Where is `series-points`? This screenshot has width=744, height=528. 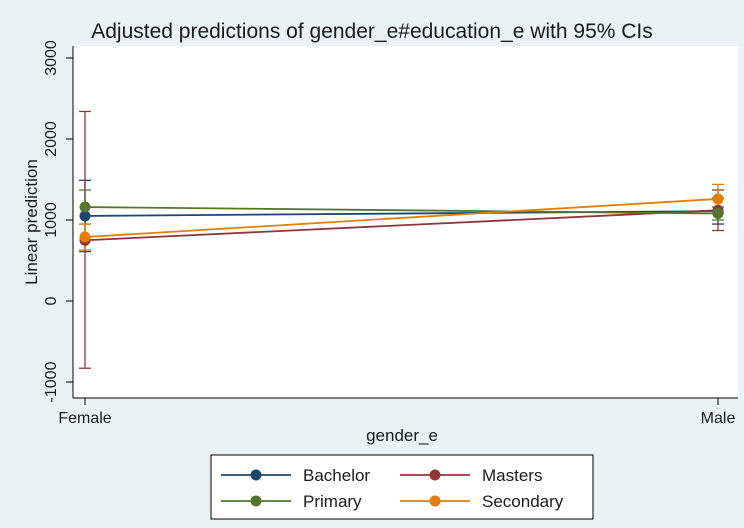 series-points is located at coordinates (401, 219).